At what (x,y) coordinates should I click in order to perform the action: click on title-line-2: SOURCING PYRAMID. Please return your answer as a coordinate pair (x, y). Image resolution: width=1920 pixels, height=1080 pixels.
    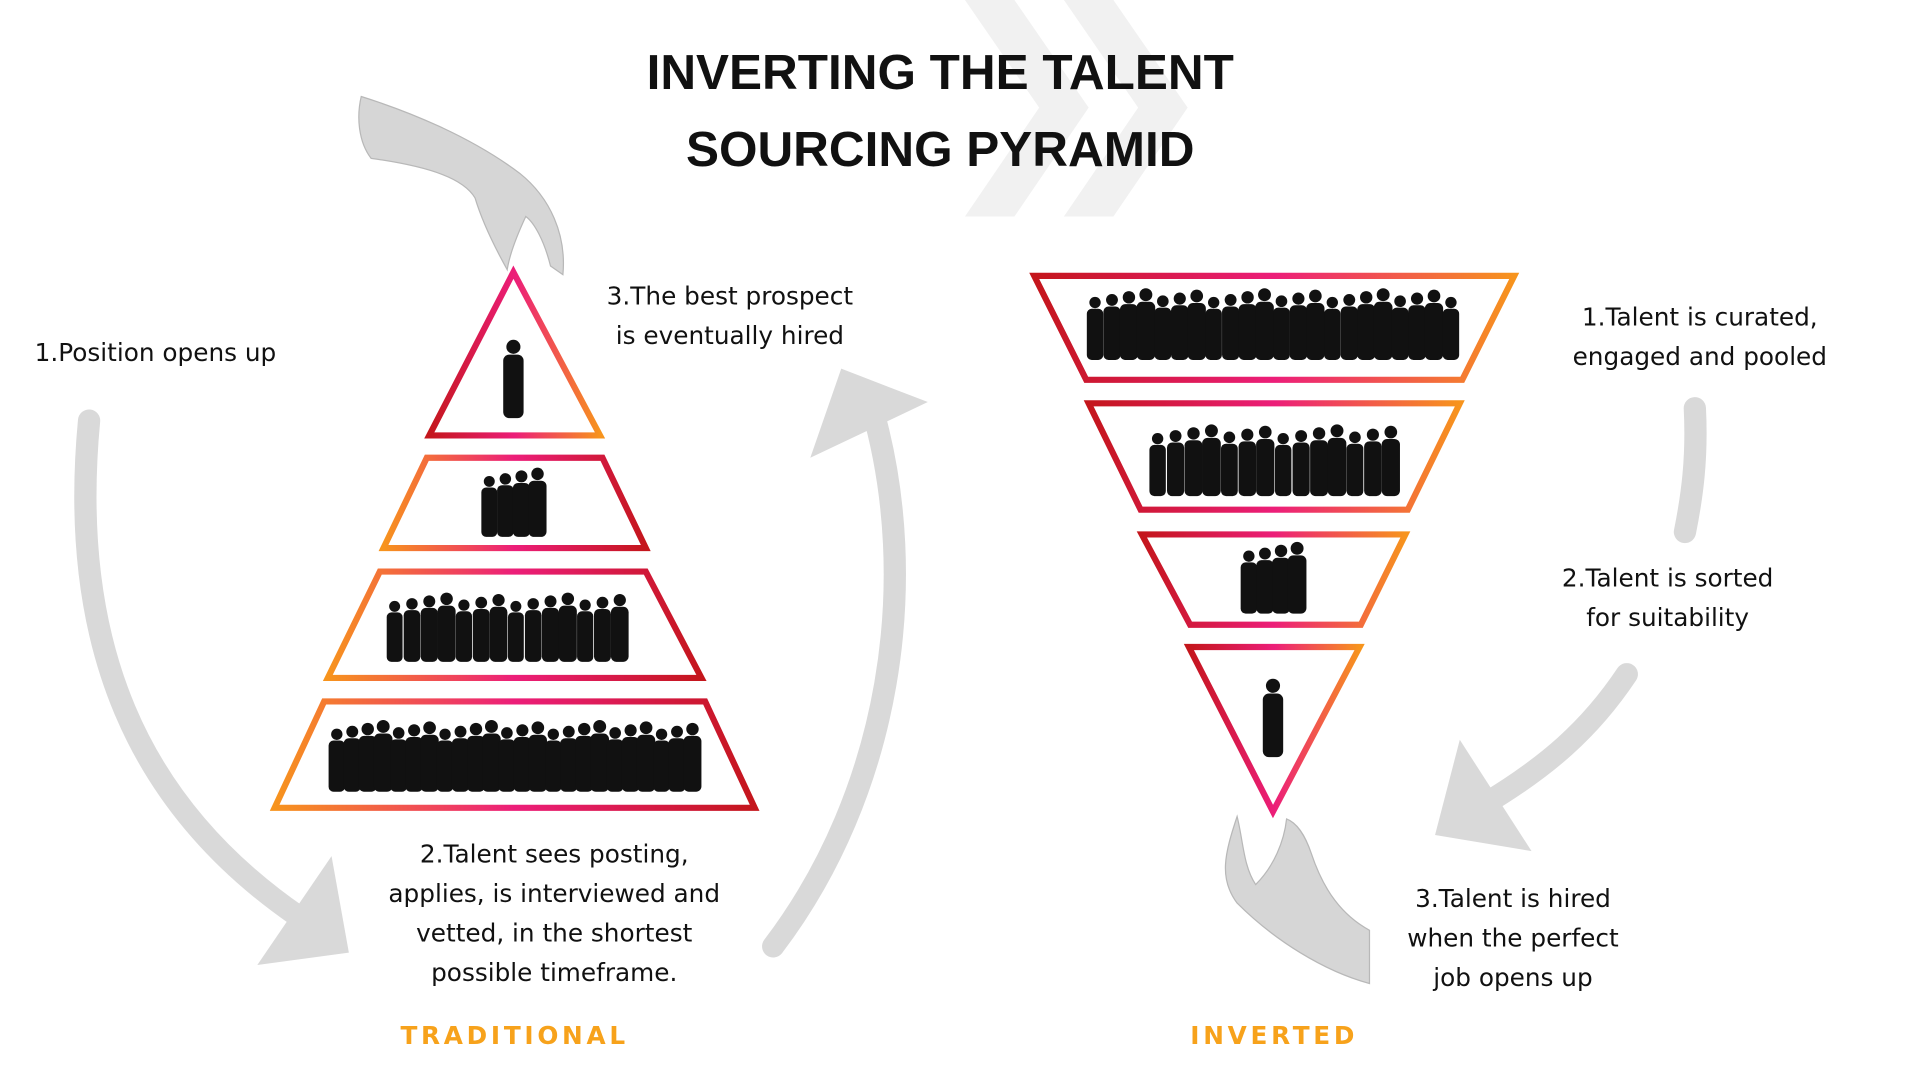
    Looking at the image, I should click on (940, 149).